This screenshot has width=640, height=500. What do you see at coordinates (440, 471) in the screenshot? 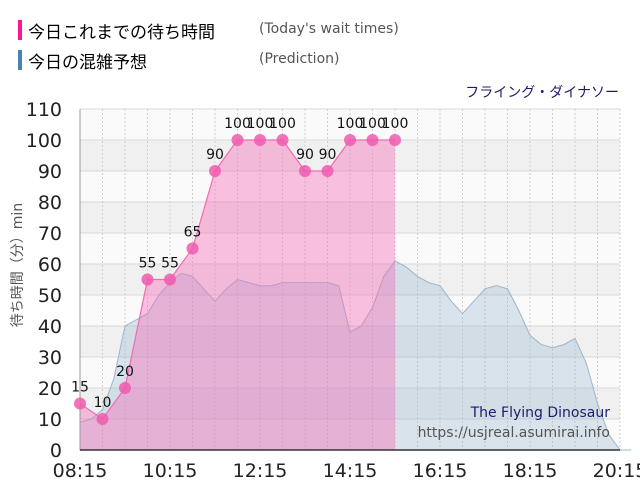
I see `x-tick-label: 16:15` at bounding box center [440, 471].